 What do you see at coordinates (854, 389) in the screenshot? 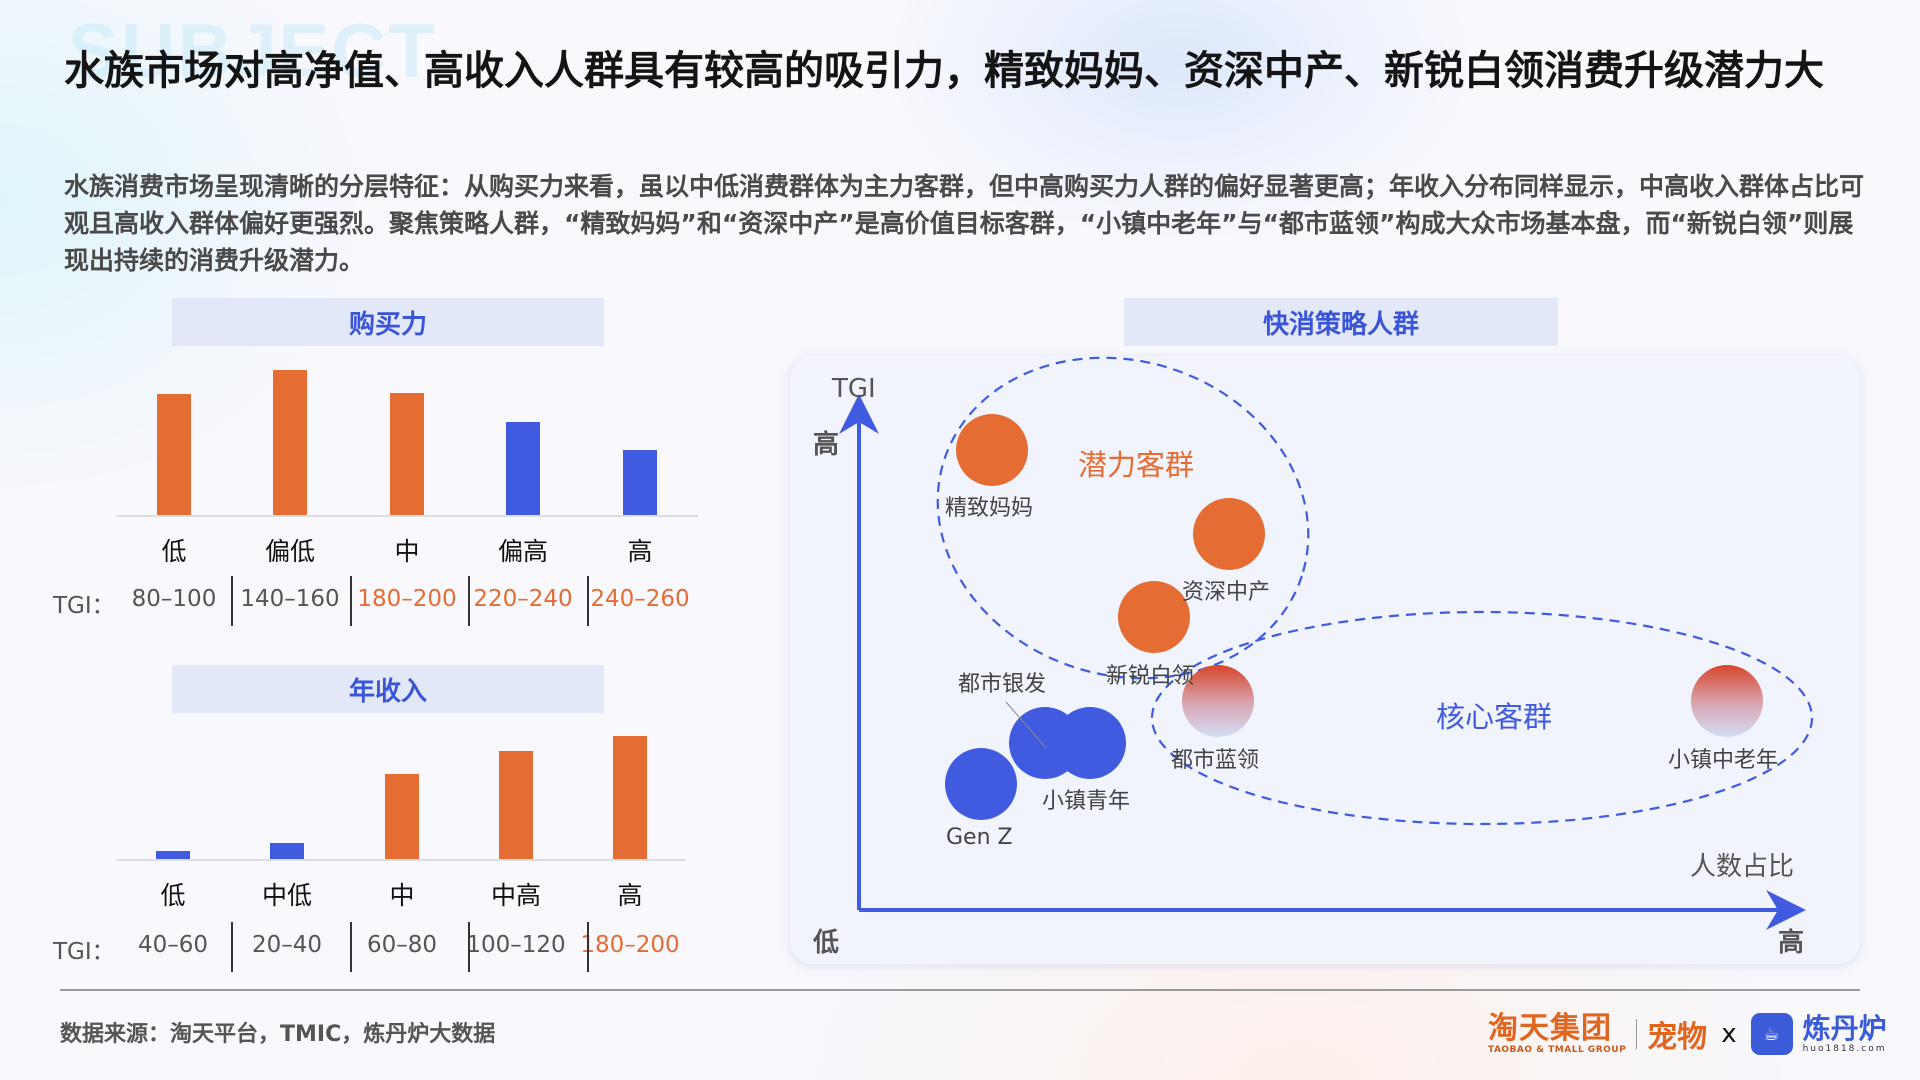
I see `y-axis-title: TGI` at bounding box center [854, 389].